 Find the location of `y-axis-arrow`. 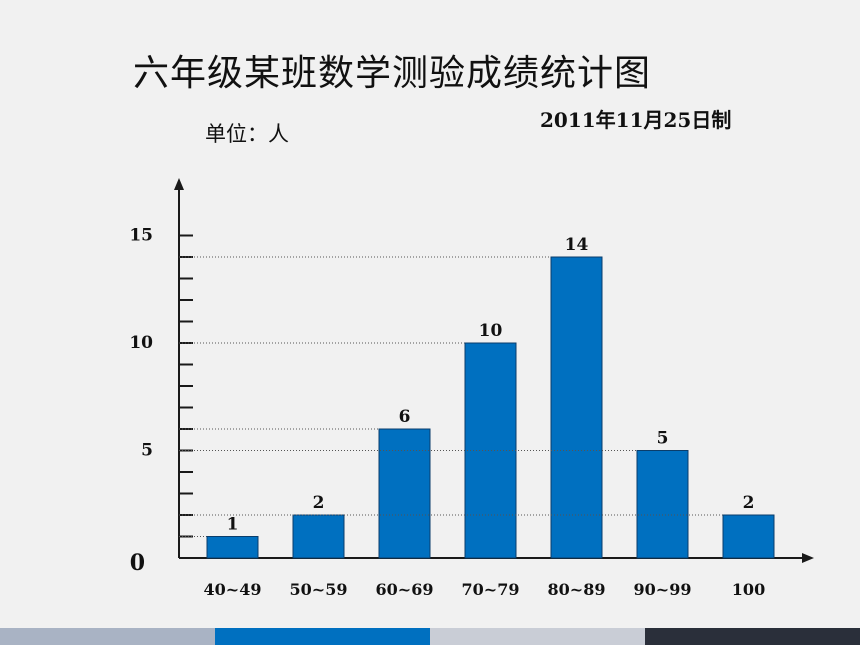

y-axis-arrow is located at coordinates (179, 184).